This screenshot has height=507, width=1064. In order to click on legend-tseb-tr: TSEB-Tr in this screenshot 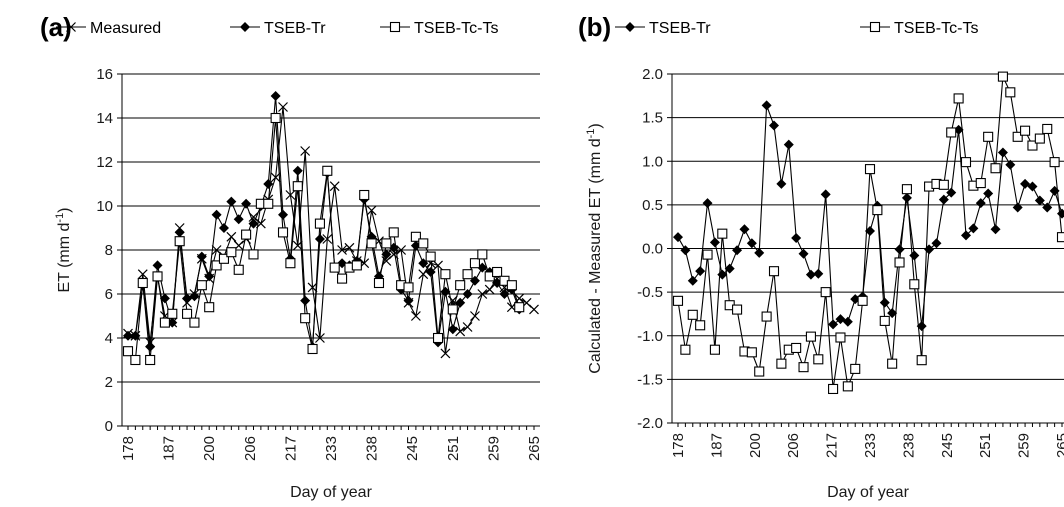, I will do `click(663, 28)`.